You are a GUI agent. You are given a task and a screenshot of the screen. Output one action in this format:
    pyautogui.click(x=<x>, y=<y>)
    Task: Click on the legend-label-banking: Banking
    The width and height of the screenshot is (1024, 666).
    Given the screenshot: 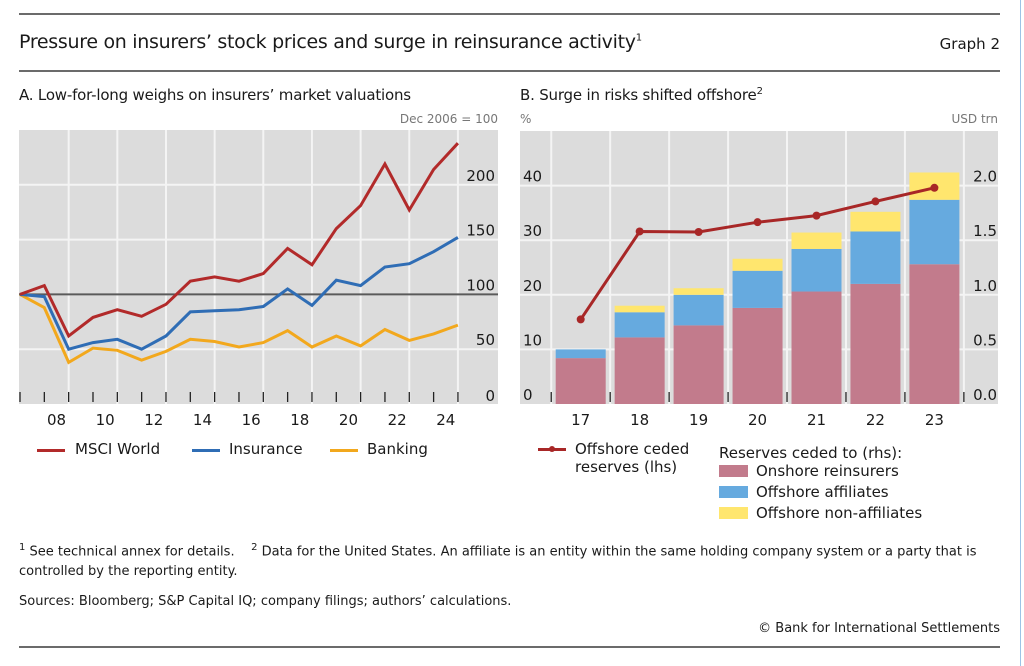 What is the action you would take?
    pyautogui.click(x=397, y=449)
    